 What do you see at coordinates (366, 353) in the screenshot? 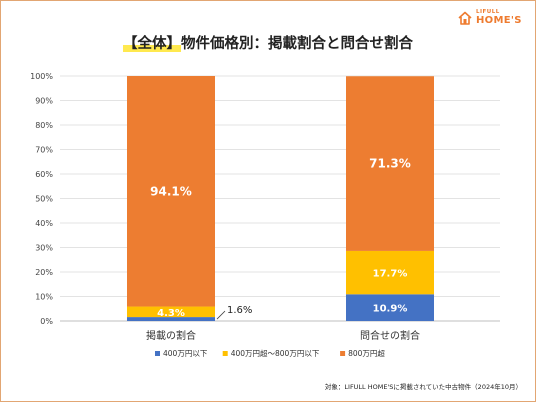
I see `legend-label: 800万円超` at bounding box center [366, 353].